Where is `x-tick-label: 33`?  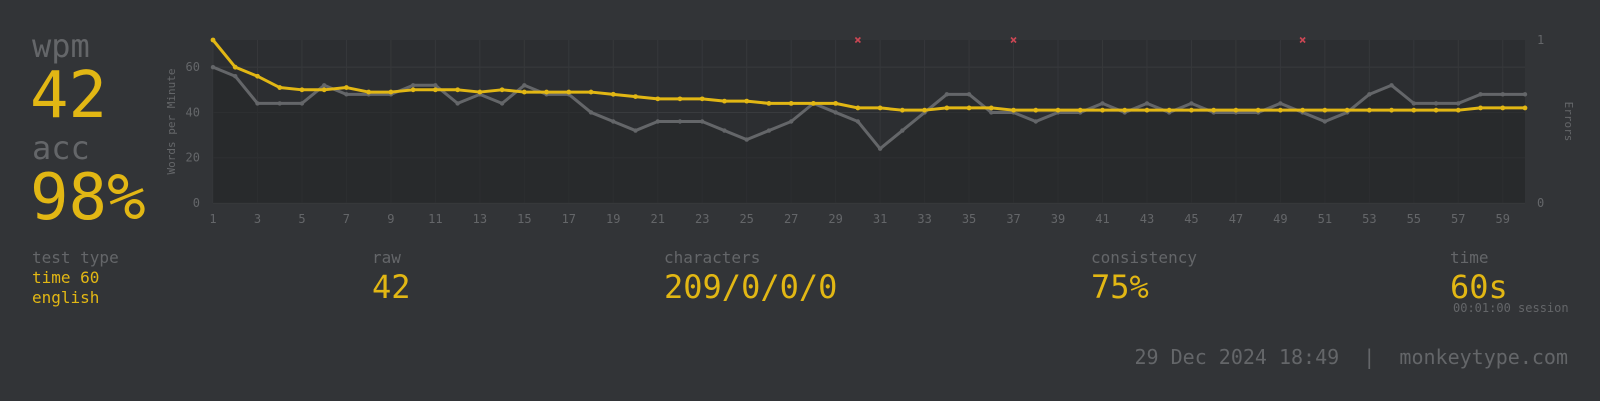
x-tick-label: 33 is located at coordinates (924, 219).